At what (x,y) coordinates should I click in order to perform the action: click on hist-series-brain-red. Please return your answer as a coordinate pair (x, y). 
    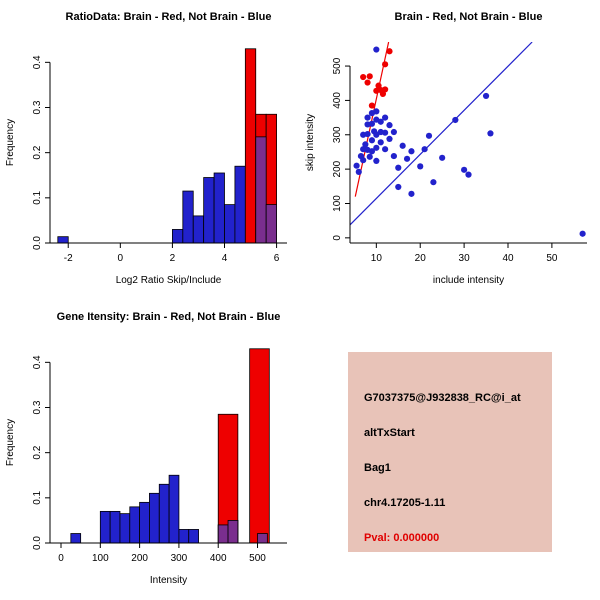
    Looking at the image, I should click on (243, 446).